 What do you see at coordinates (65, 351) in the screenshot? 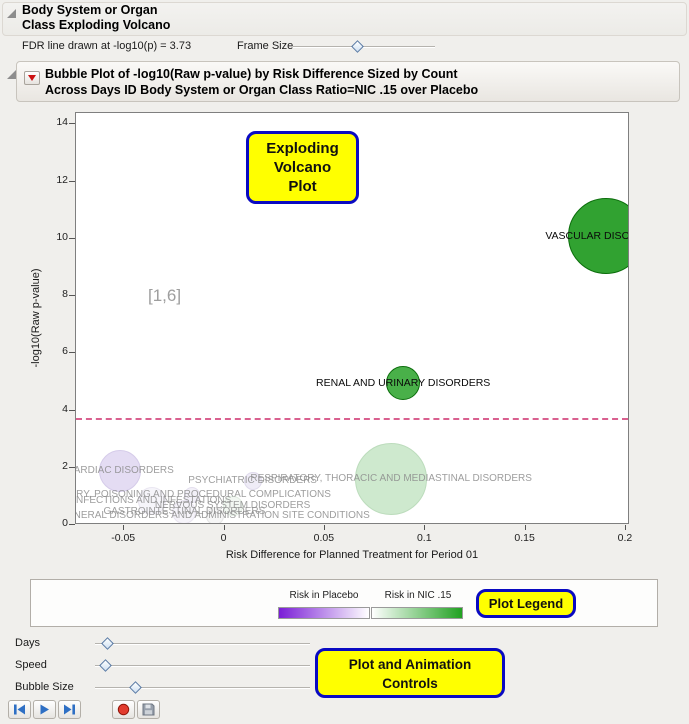
I see `y-tick-label: 6` at bounding box center [65, 351].